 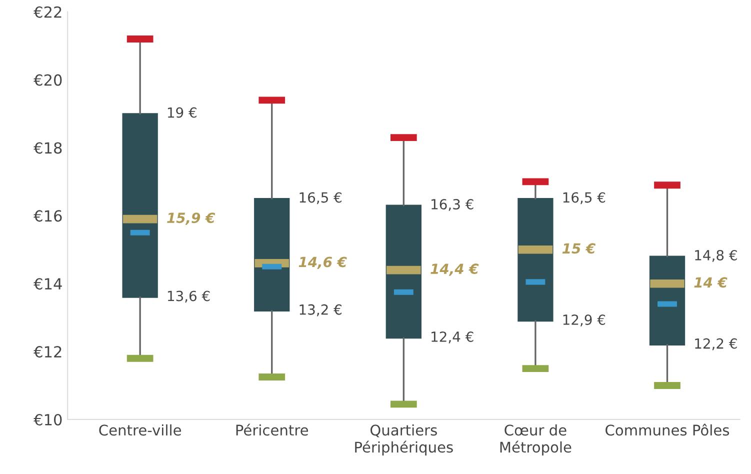 What do you see at coordinates (48, 80) in the screenshot?
I see `y-tick-label: €20` at bounding box center [48, 80].